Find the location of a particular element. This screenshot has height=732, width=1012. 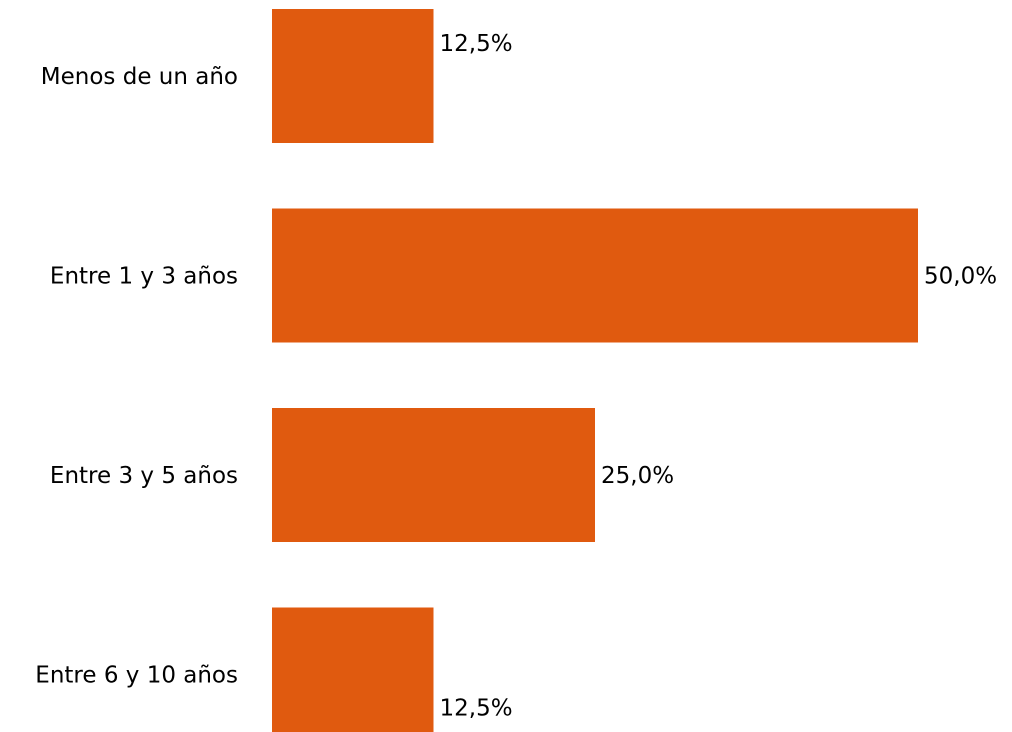

category-label: Menos de un año is located at coordinates (139, 77).